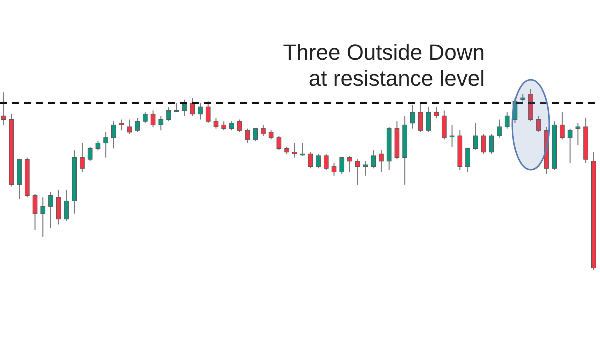 This screenshot has width=600, height=338. What do you see at coordinates (383, 66) in the screenshot?
I see `annotation: Three Outside Down at resistance level` at bounding box center [383, 66].